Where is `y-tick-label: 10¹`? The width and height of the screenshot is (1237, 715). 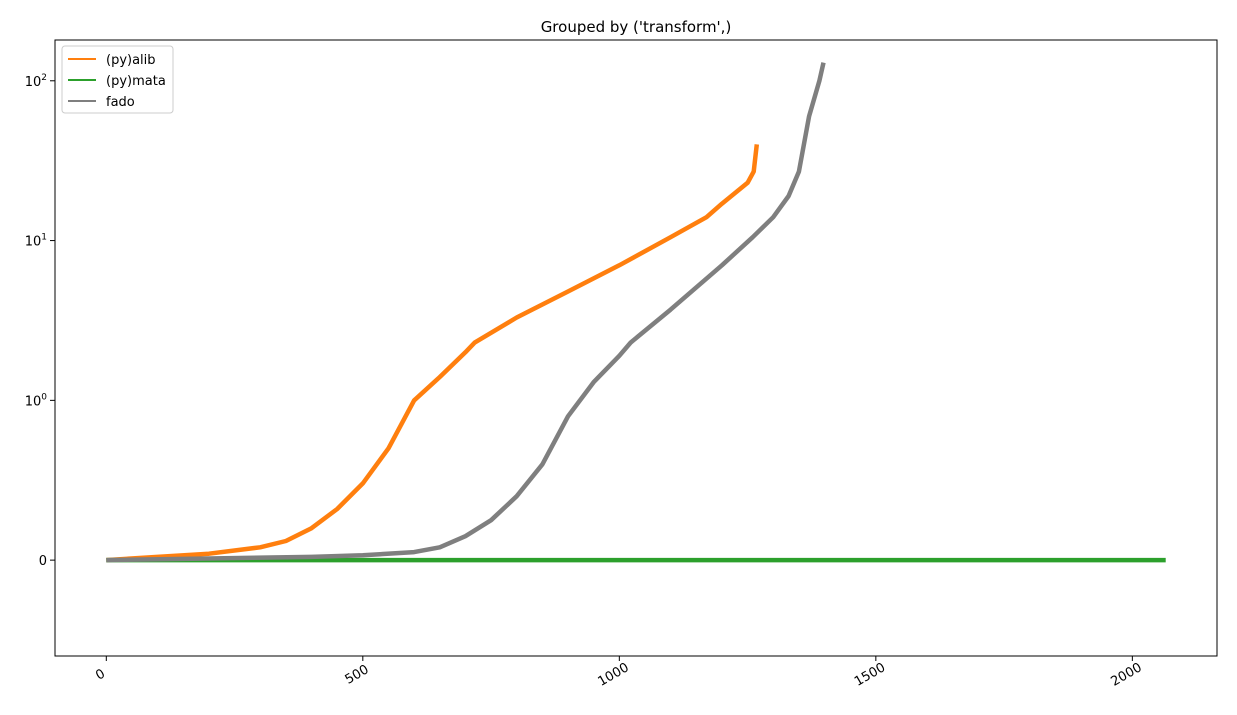 y-tick-label: 10¹ is located at coordinates (36, 241).